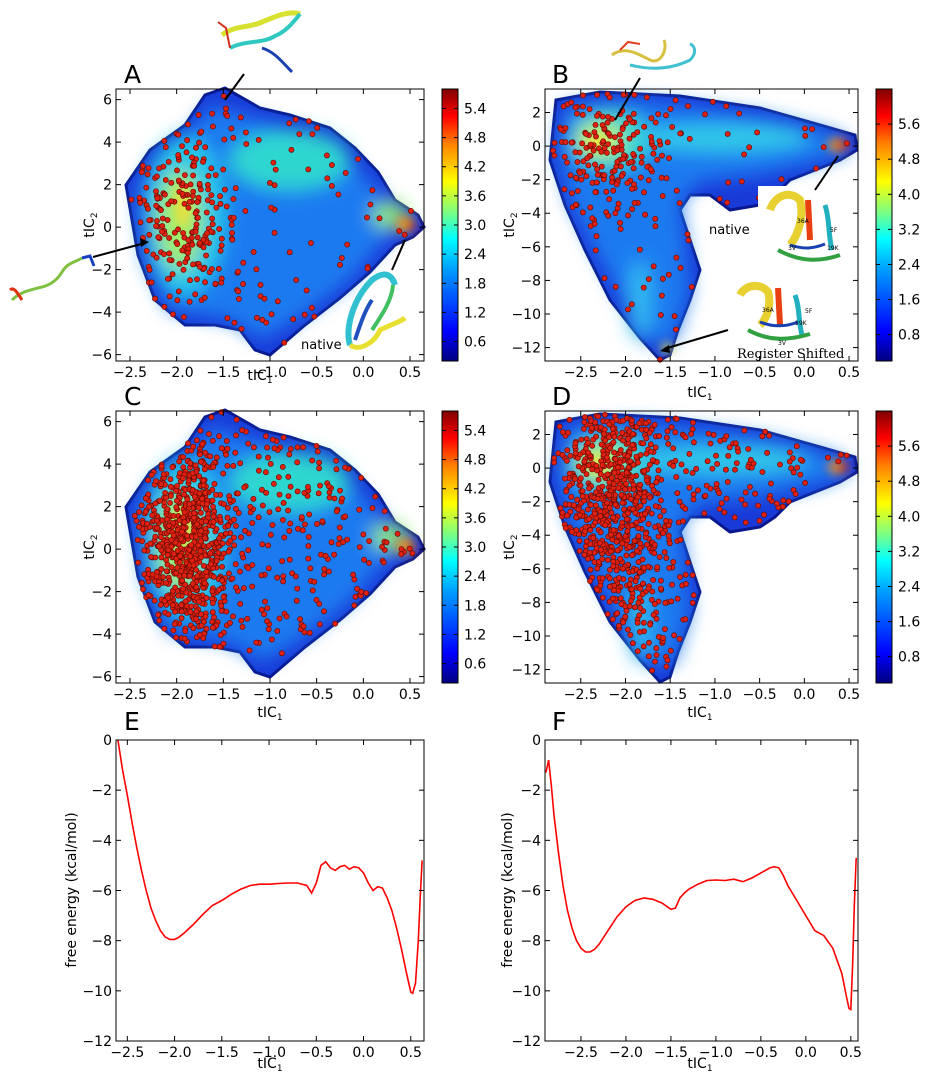  I want to click on panel-b-xtick-label: −2.5, so click(581, 373).